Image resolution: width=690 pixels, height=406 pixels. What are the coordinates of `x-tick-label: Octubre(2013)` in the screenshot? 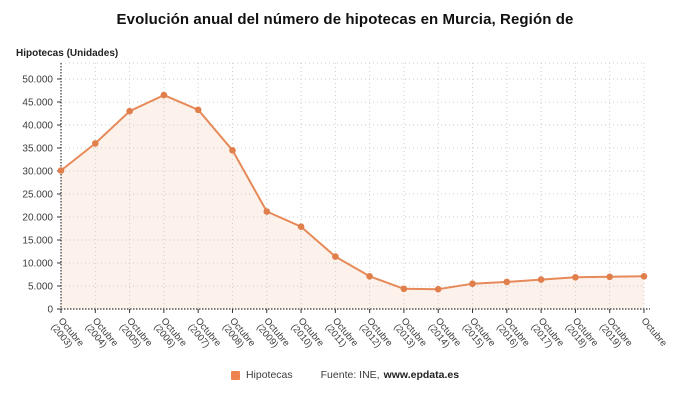 It's located at (409, 335).